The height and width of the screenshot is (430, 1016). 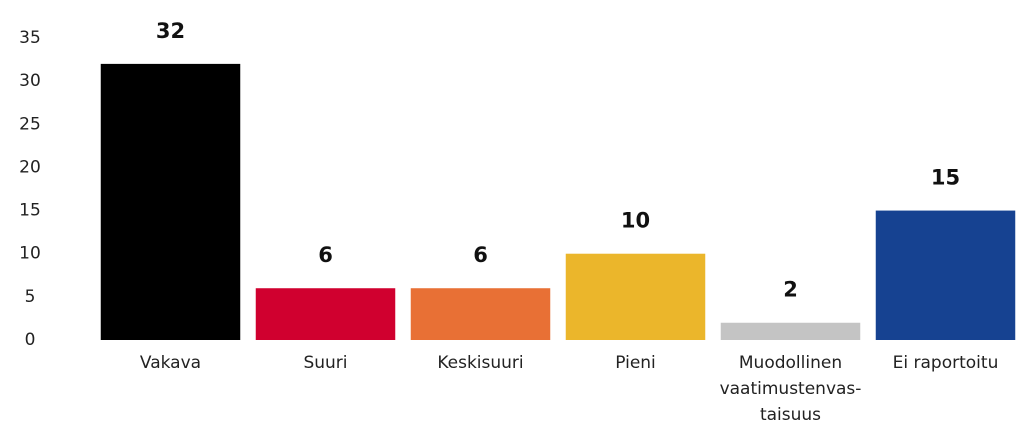 I want to click on y-tick-label: 25, so click(x=30, y=124).